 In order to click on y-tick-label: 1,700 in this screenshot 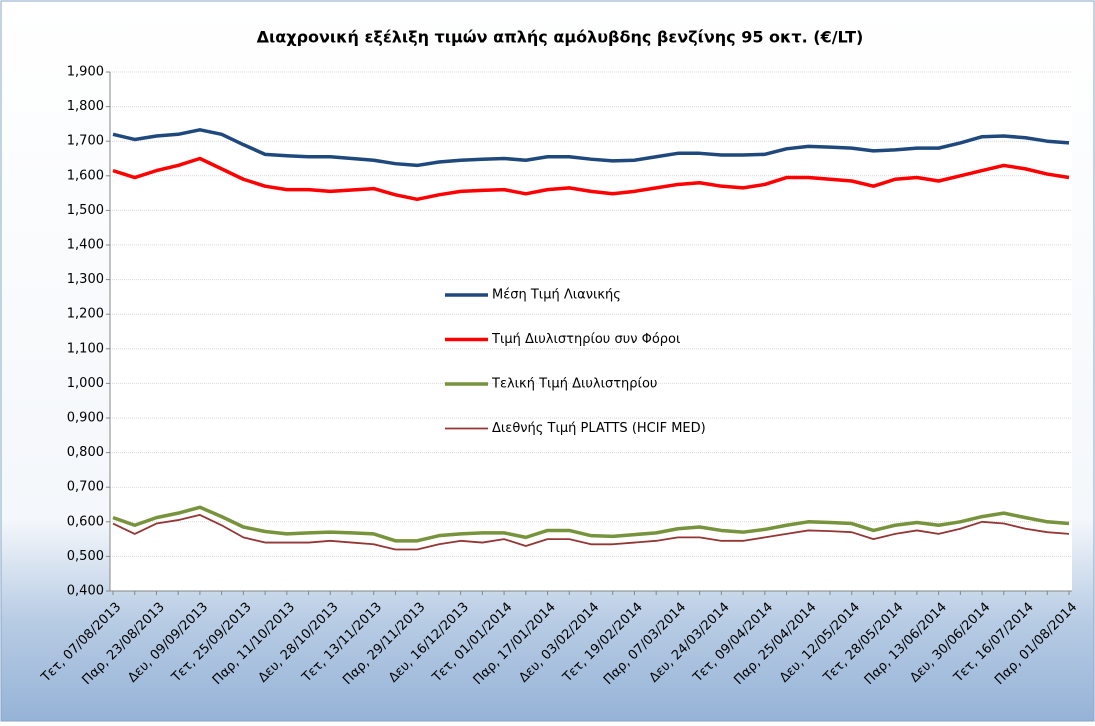, I will do `click(85, 141)`.